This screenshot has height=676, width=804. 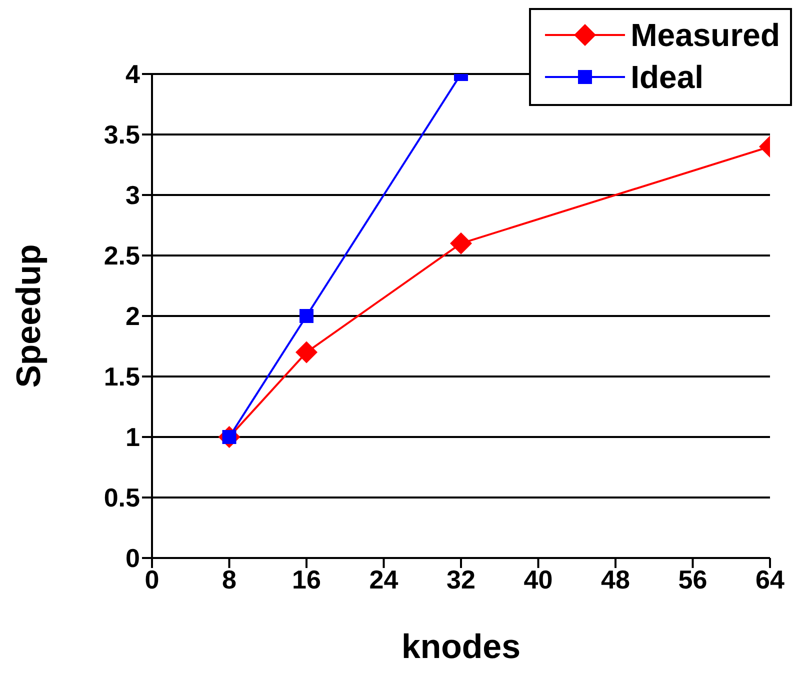 What do you see at coordinates (667, 77) in the screenshot?
I see `legend-label: Ideal` at bounding box center [667, 77].